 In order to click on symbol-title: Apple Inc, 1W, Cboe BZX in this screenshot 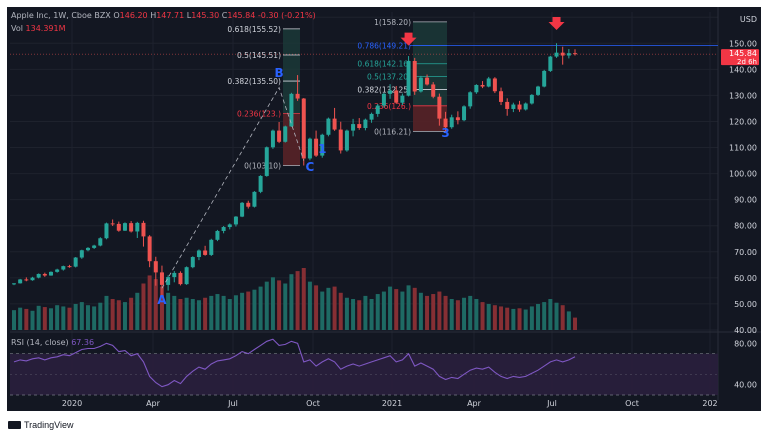, I will do `click(61, 15)`.